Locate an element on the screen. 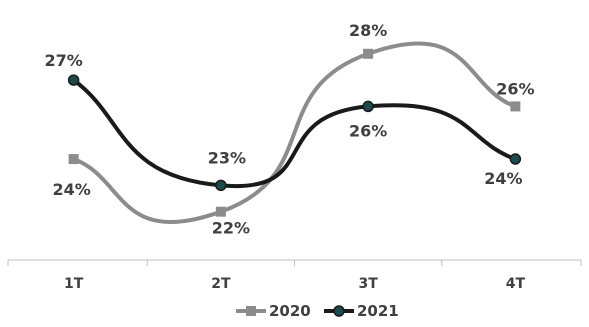 This screenshot has width=589, height=327. x-tick-label: 1T is located at coordinates (74, 284).